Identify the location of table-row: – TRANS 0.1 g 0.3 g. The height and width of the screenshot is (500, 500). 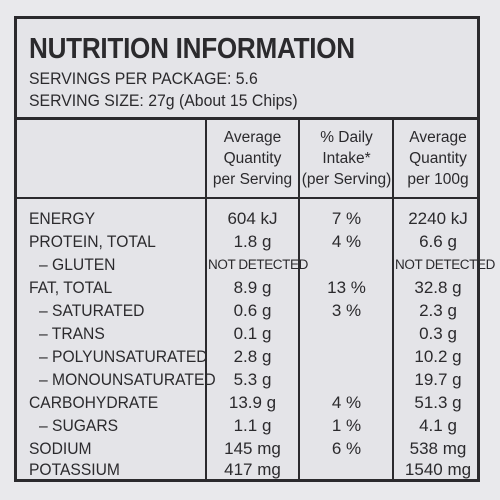
(247, 333).